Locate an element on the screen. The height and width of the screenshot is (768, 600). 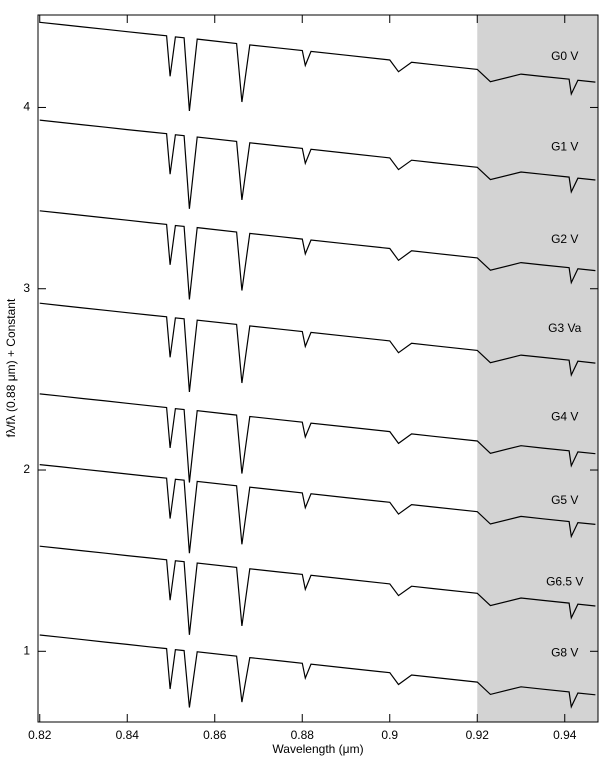
x-axis-label: Wavelength (μm) is located at coordinates (317, 749).